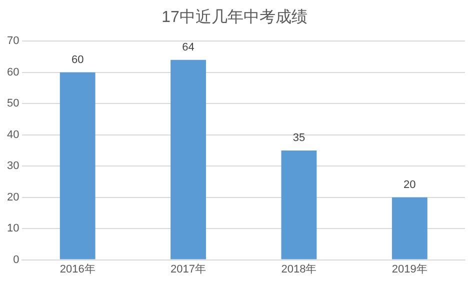 This screenshot has height=285, width=473. What do you see at coordinates (299, 138) in the screenshot?
I see `data-label: 35` at bounding box center [299, 138].